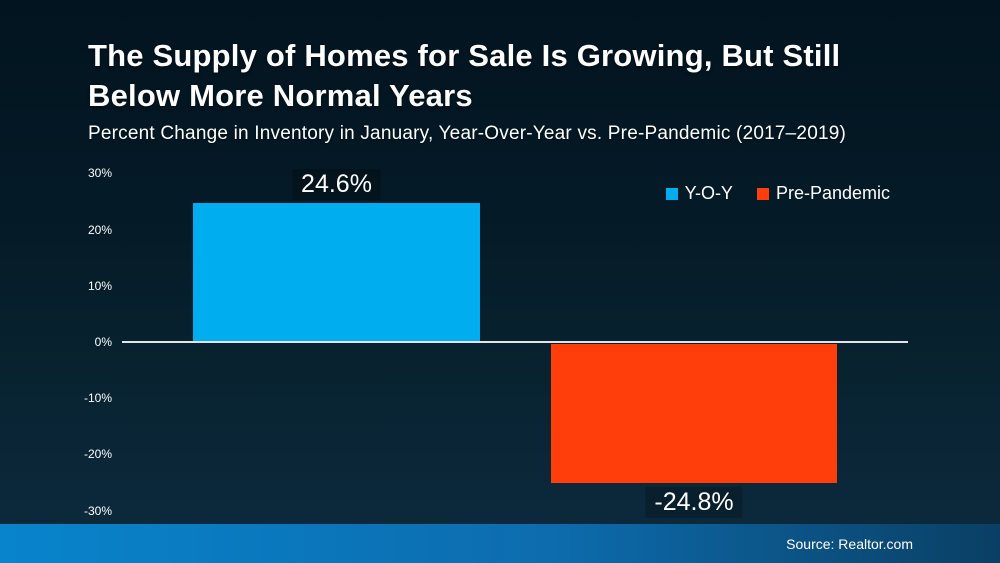  Describe the element at coordinates (97, 510) in the screenshot. I see `y-tick-label: -30%` at that location.